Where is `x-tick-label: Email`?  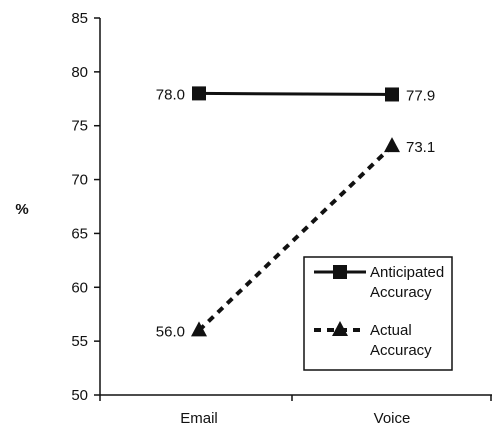 x-tick-label: Email is located at coordinates (199, 418).